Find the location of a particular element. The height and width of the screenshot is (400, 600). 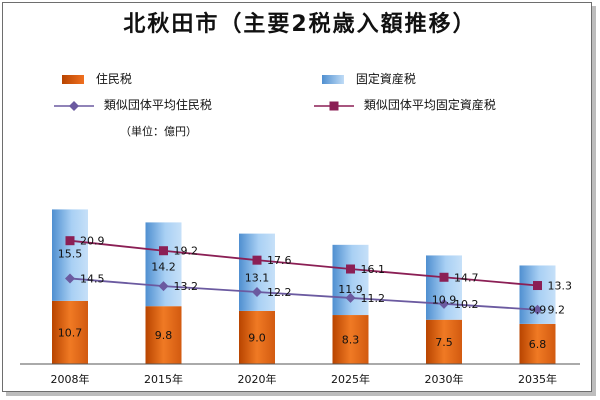

x-tick-label: 2035年 is located at coordinates (537, 379).